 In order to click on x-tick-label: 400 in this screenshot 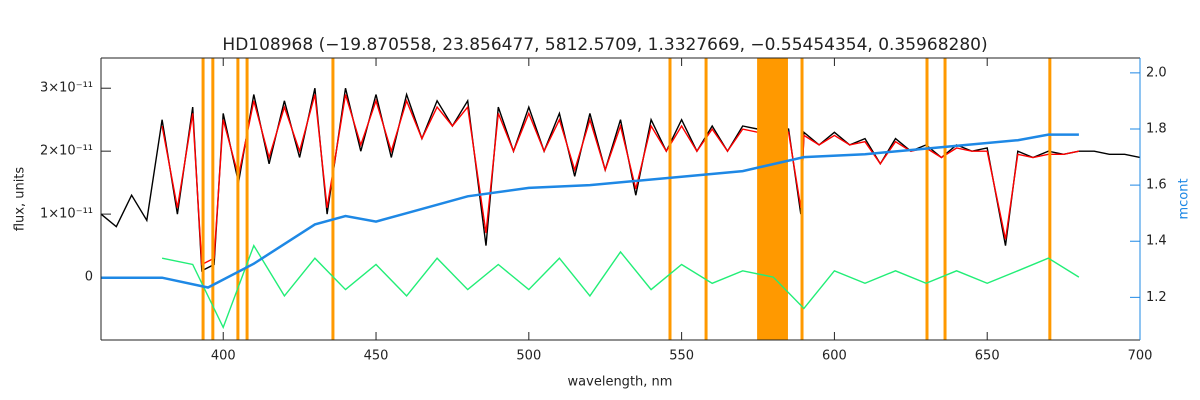, I will do `click(223, 356)`.